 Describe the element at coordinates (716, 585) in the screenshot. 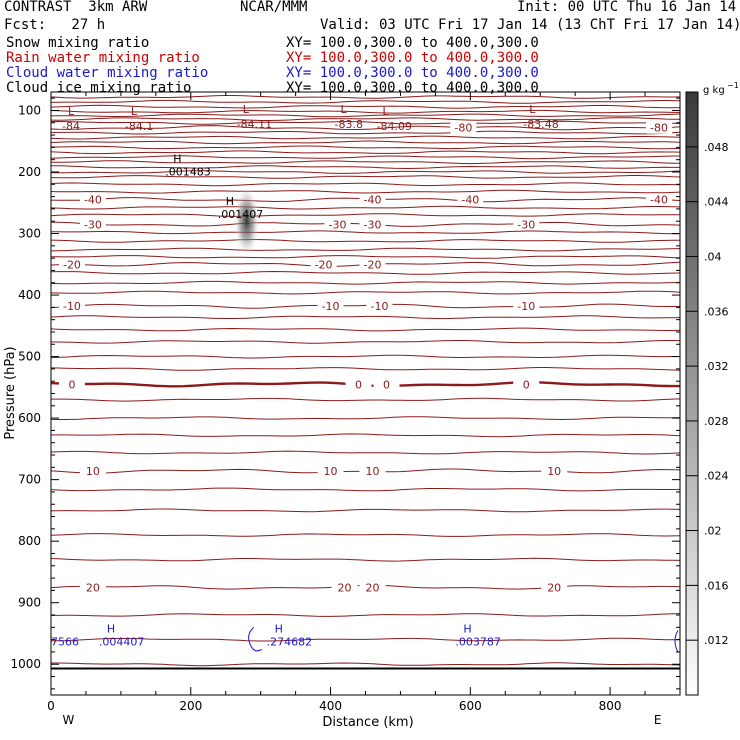

I see `colorbar-tick-label: .016` at that location.